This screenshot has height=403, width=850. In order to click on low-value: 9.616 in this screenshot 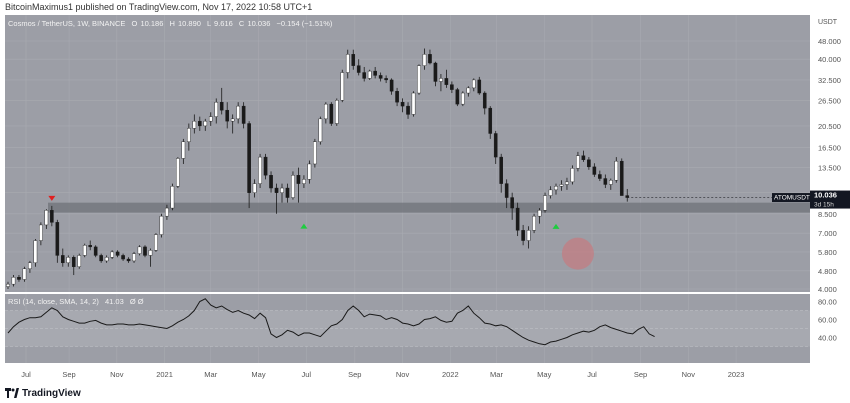, I will do `click(223, 23)`.